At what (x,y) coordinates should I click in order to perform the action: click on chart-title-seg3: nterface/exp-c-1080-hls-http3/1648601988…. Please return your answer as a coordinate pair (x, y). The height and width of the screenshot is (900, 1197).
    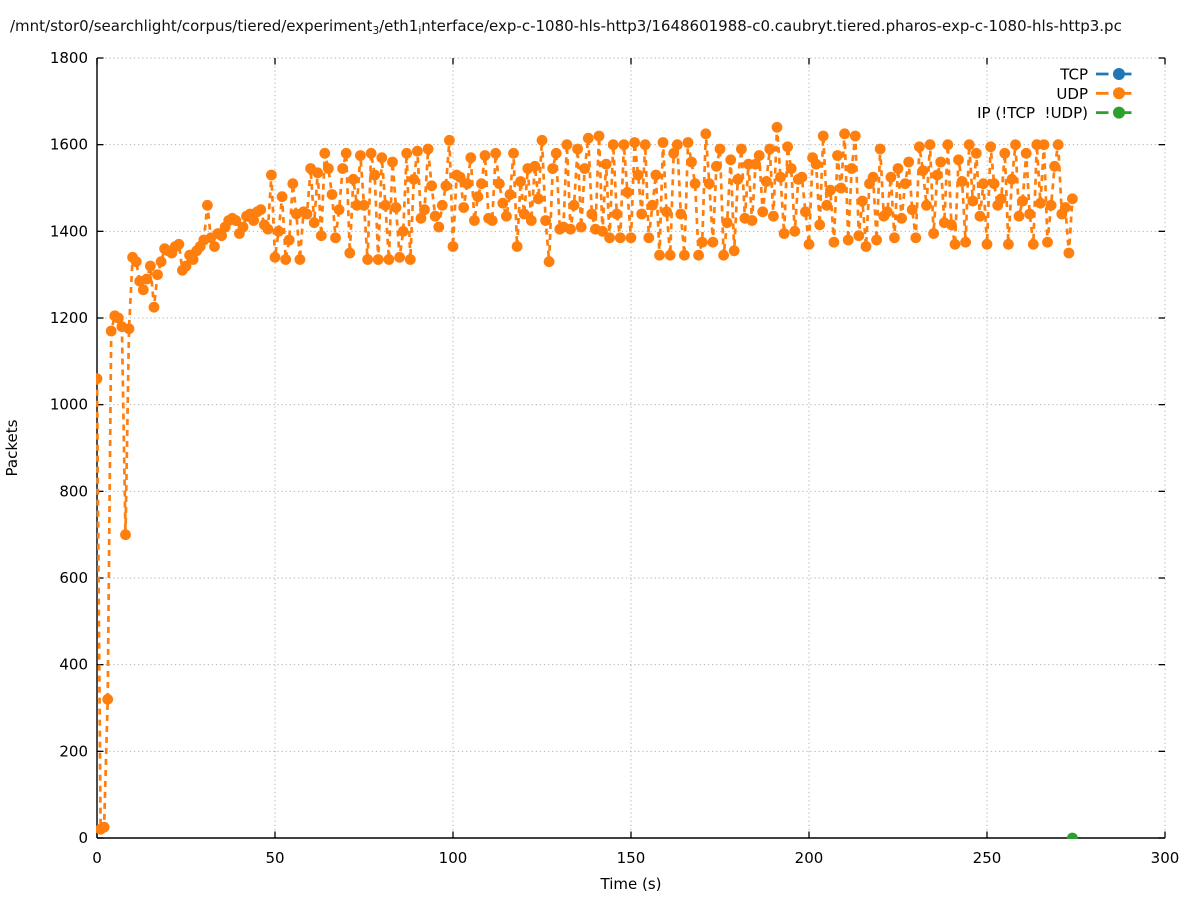
    Looking at the image, I should click on (771, 26).